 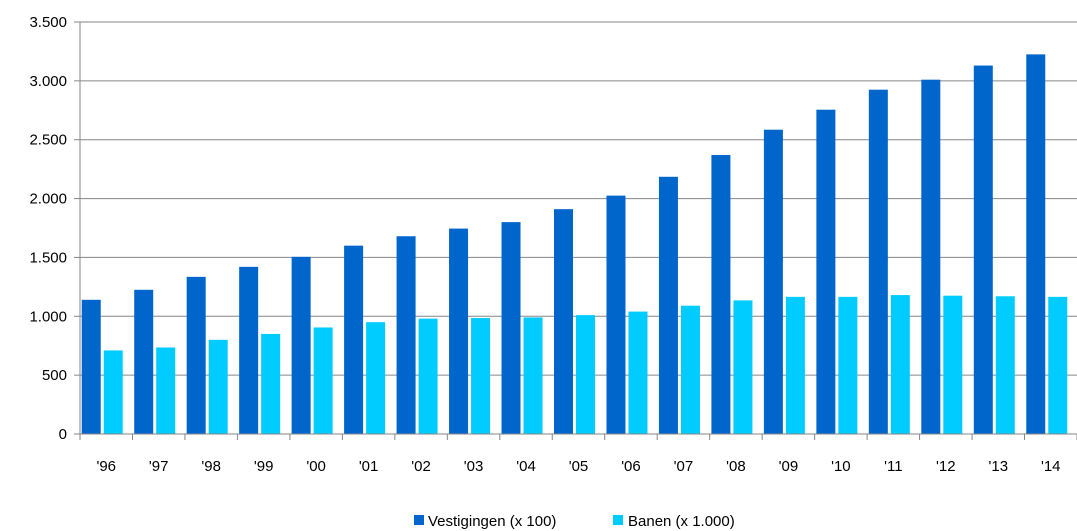 I want to click on x-tick-label: '03, so click(x=474, y=466).